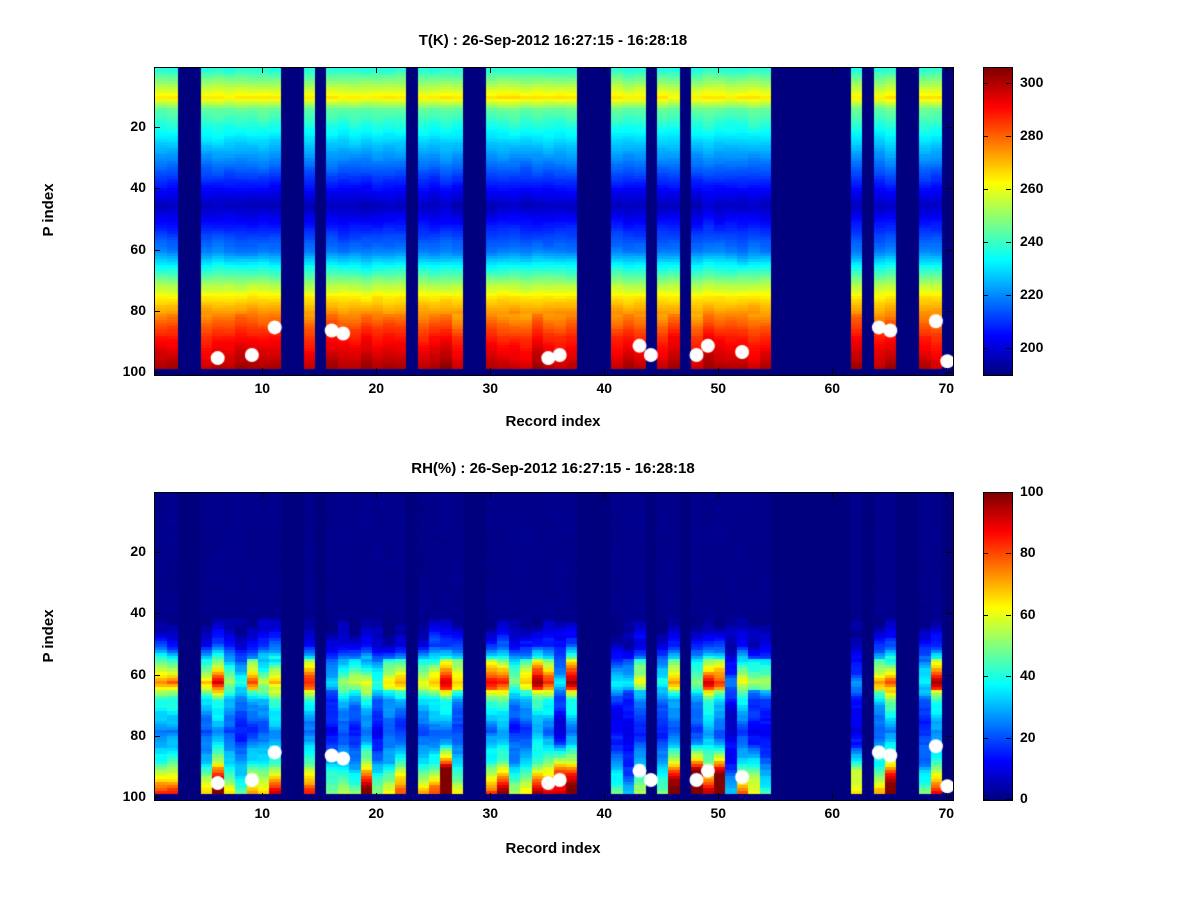 The width and height of the screenshot is (1200, 900). Describe the element at coordinates (1028, 736) in the screenshot. I see `colorbar-tick-label: 20` at that location.